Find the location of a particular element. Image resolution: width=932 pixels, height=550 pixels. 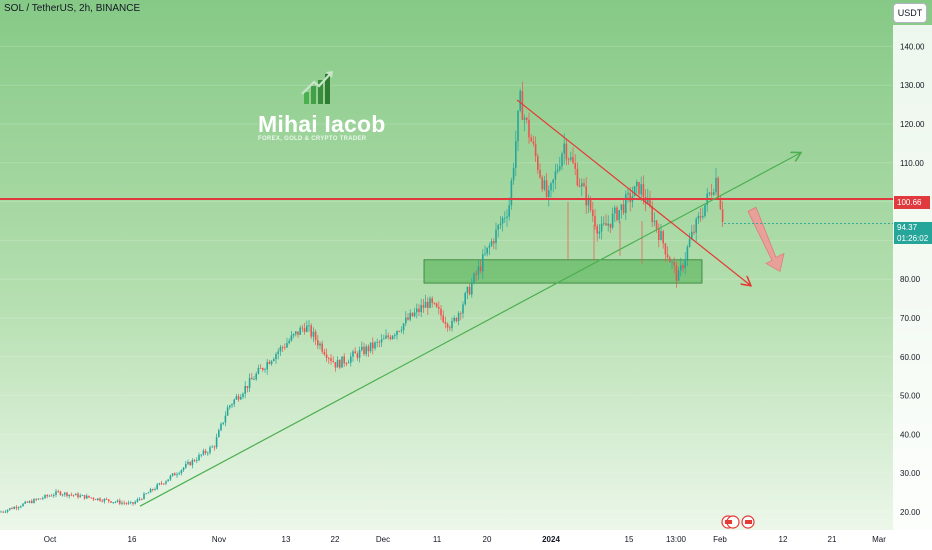

watermark-name: Mihai Iacob is located at coordinates (322, 124).